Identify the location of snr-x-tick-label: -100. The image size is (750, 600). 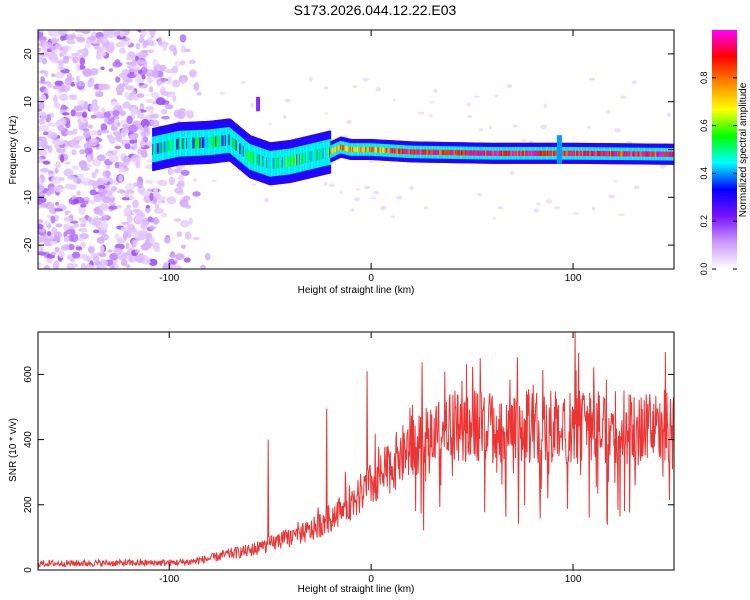
(169, 579).